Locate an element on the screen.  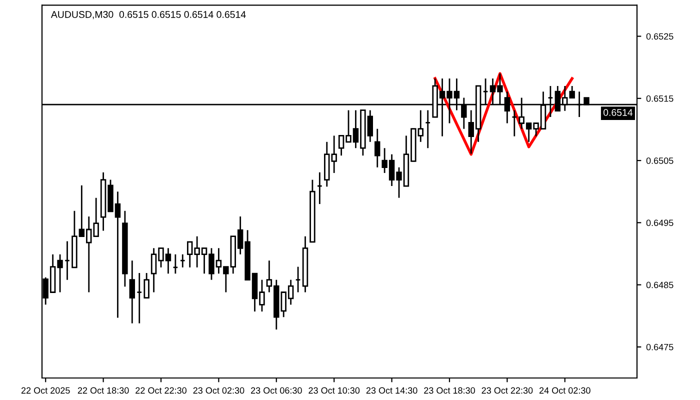
x-tick-label: 23 Oct 06:30 is located at coordinates (276, 390).